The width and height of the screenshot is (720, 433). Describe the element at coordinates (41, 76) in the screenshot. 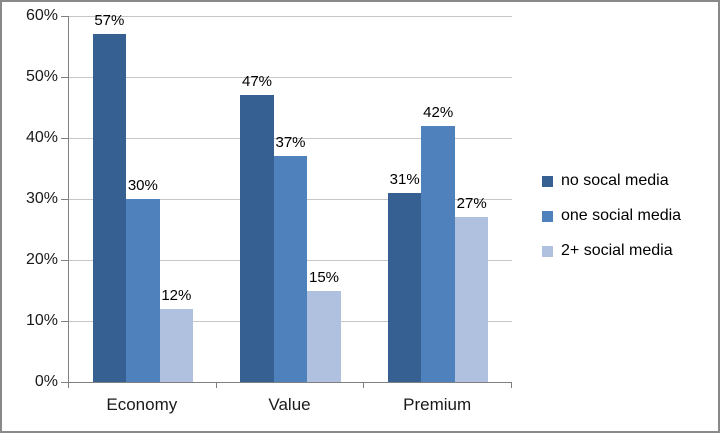

I see `y-axis-label: 50%` at that location.